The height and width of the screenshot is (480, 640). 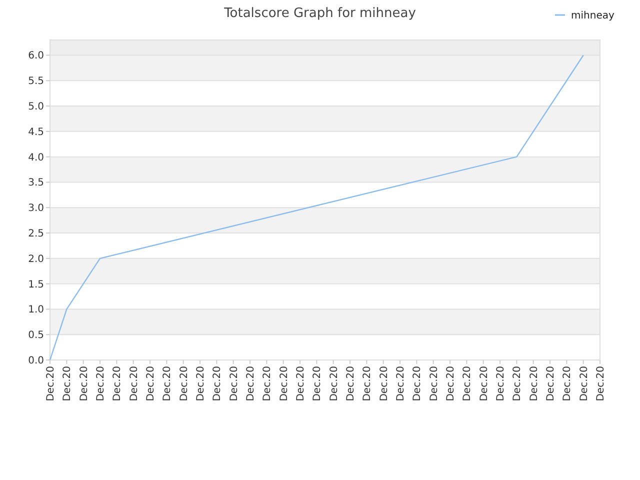 I want to click on y-tick-label: 5.5, so click(x=36, y=82).